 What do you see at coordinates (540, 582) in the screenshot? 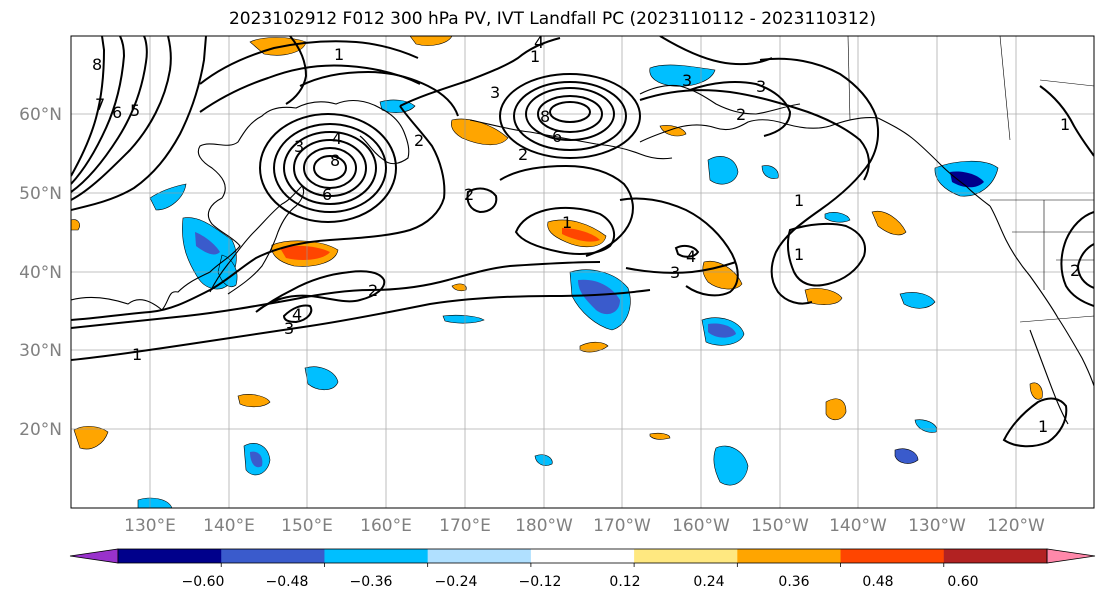
I see `colorbar-tick-label: −0.12` at bounding box center [540, 582].